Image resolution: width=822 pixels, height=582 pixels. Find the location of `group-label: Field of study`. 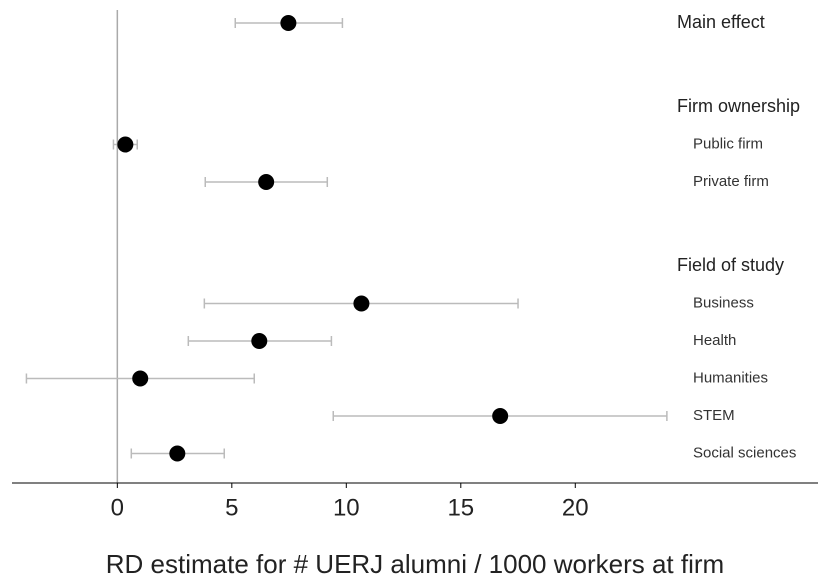

group-label: Field of study is located at coordinates (730, 265).